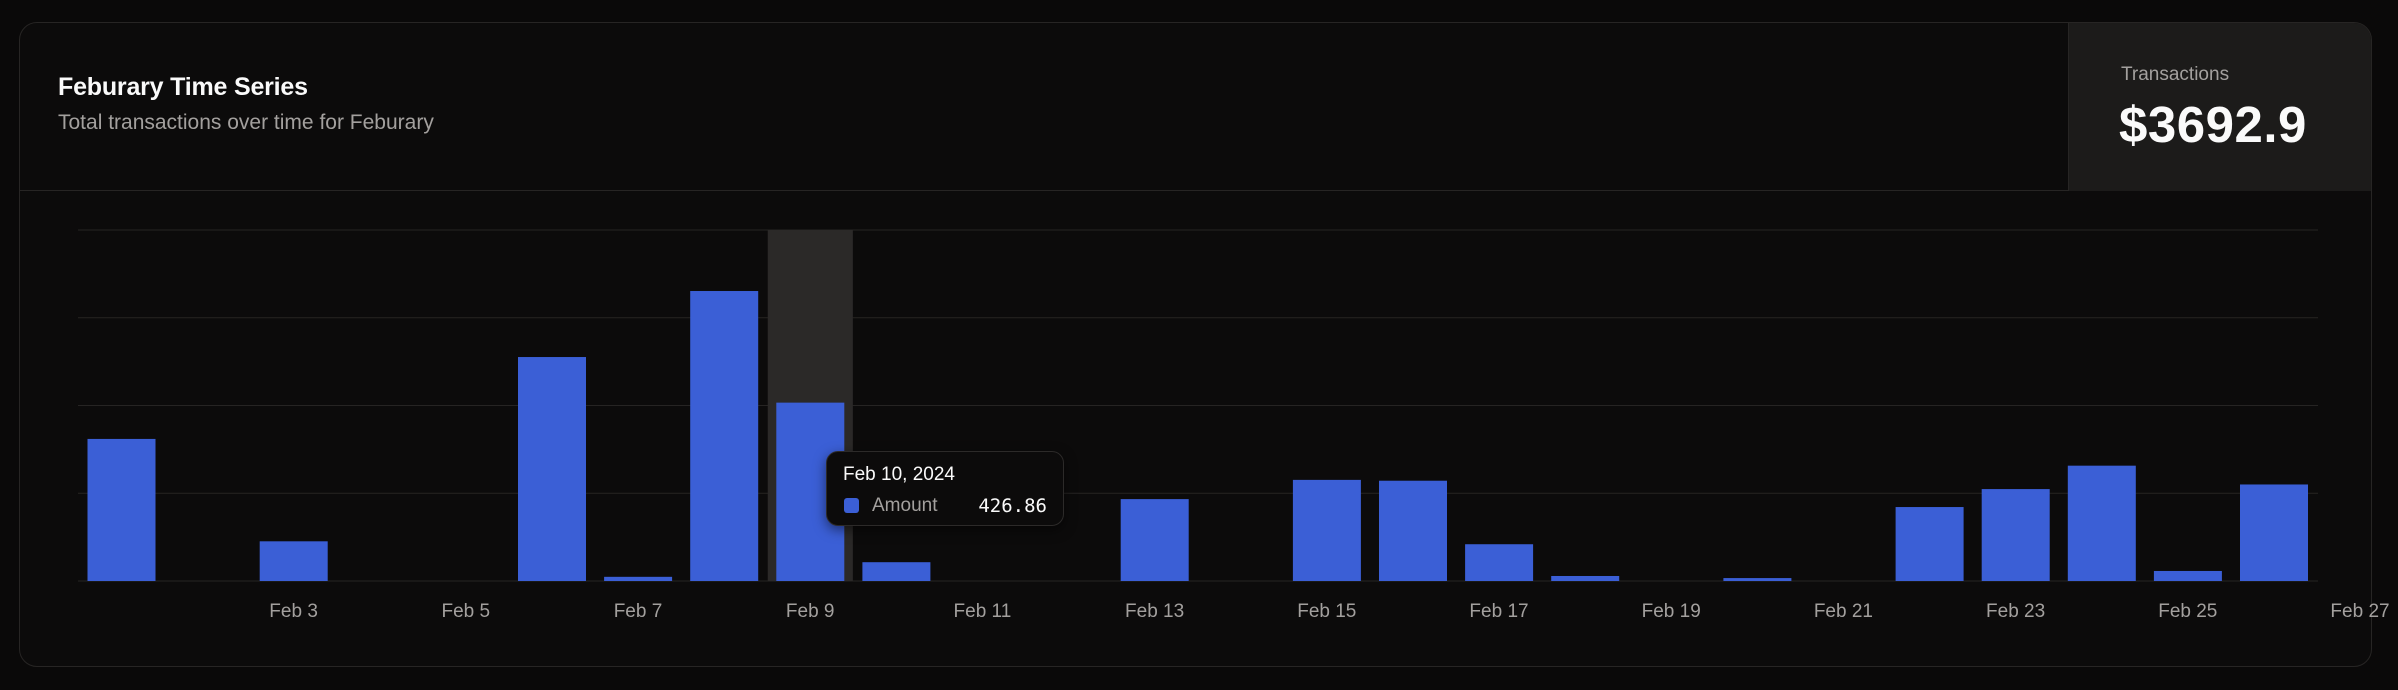 The image size is (2398, 690). What do you see at coordinates (2175, 74) in the screenshot?
I see `stat-label: Transactions` at bounding box center [2175, 74].